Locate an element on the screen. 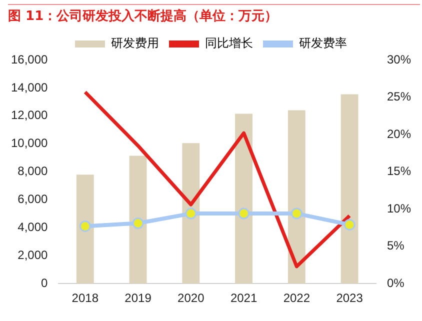  x-tick-label: 2018 is located at coordinates (85, 298).